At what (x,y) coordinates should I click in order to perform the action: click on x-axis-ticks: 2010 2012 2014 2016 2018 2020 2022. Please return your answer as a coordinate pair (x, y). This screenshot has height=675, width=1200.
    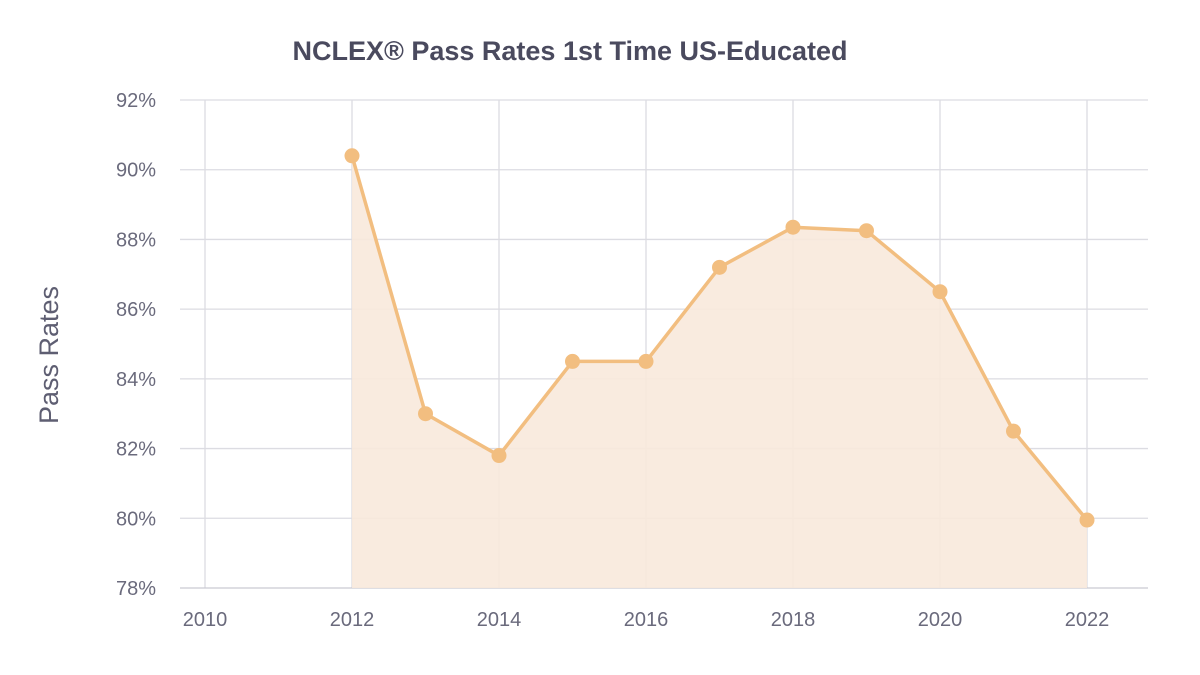
    Looking at the image, I should click on (646, 620).